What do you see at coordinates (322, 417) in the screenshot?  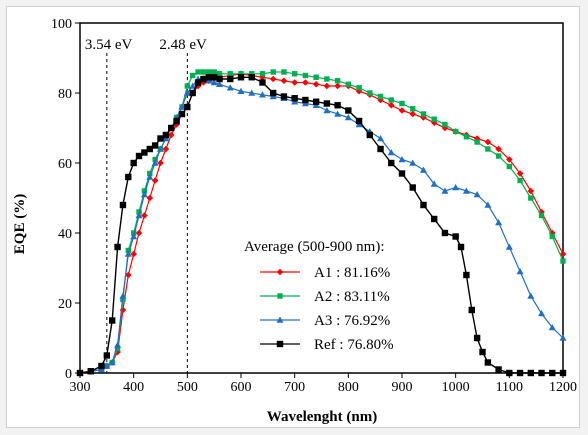 I see `x-axis-title: Wavelenght (nm)` at bounding box center [322, 417].